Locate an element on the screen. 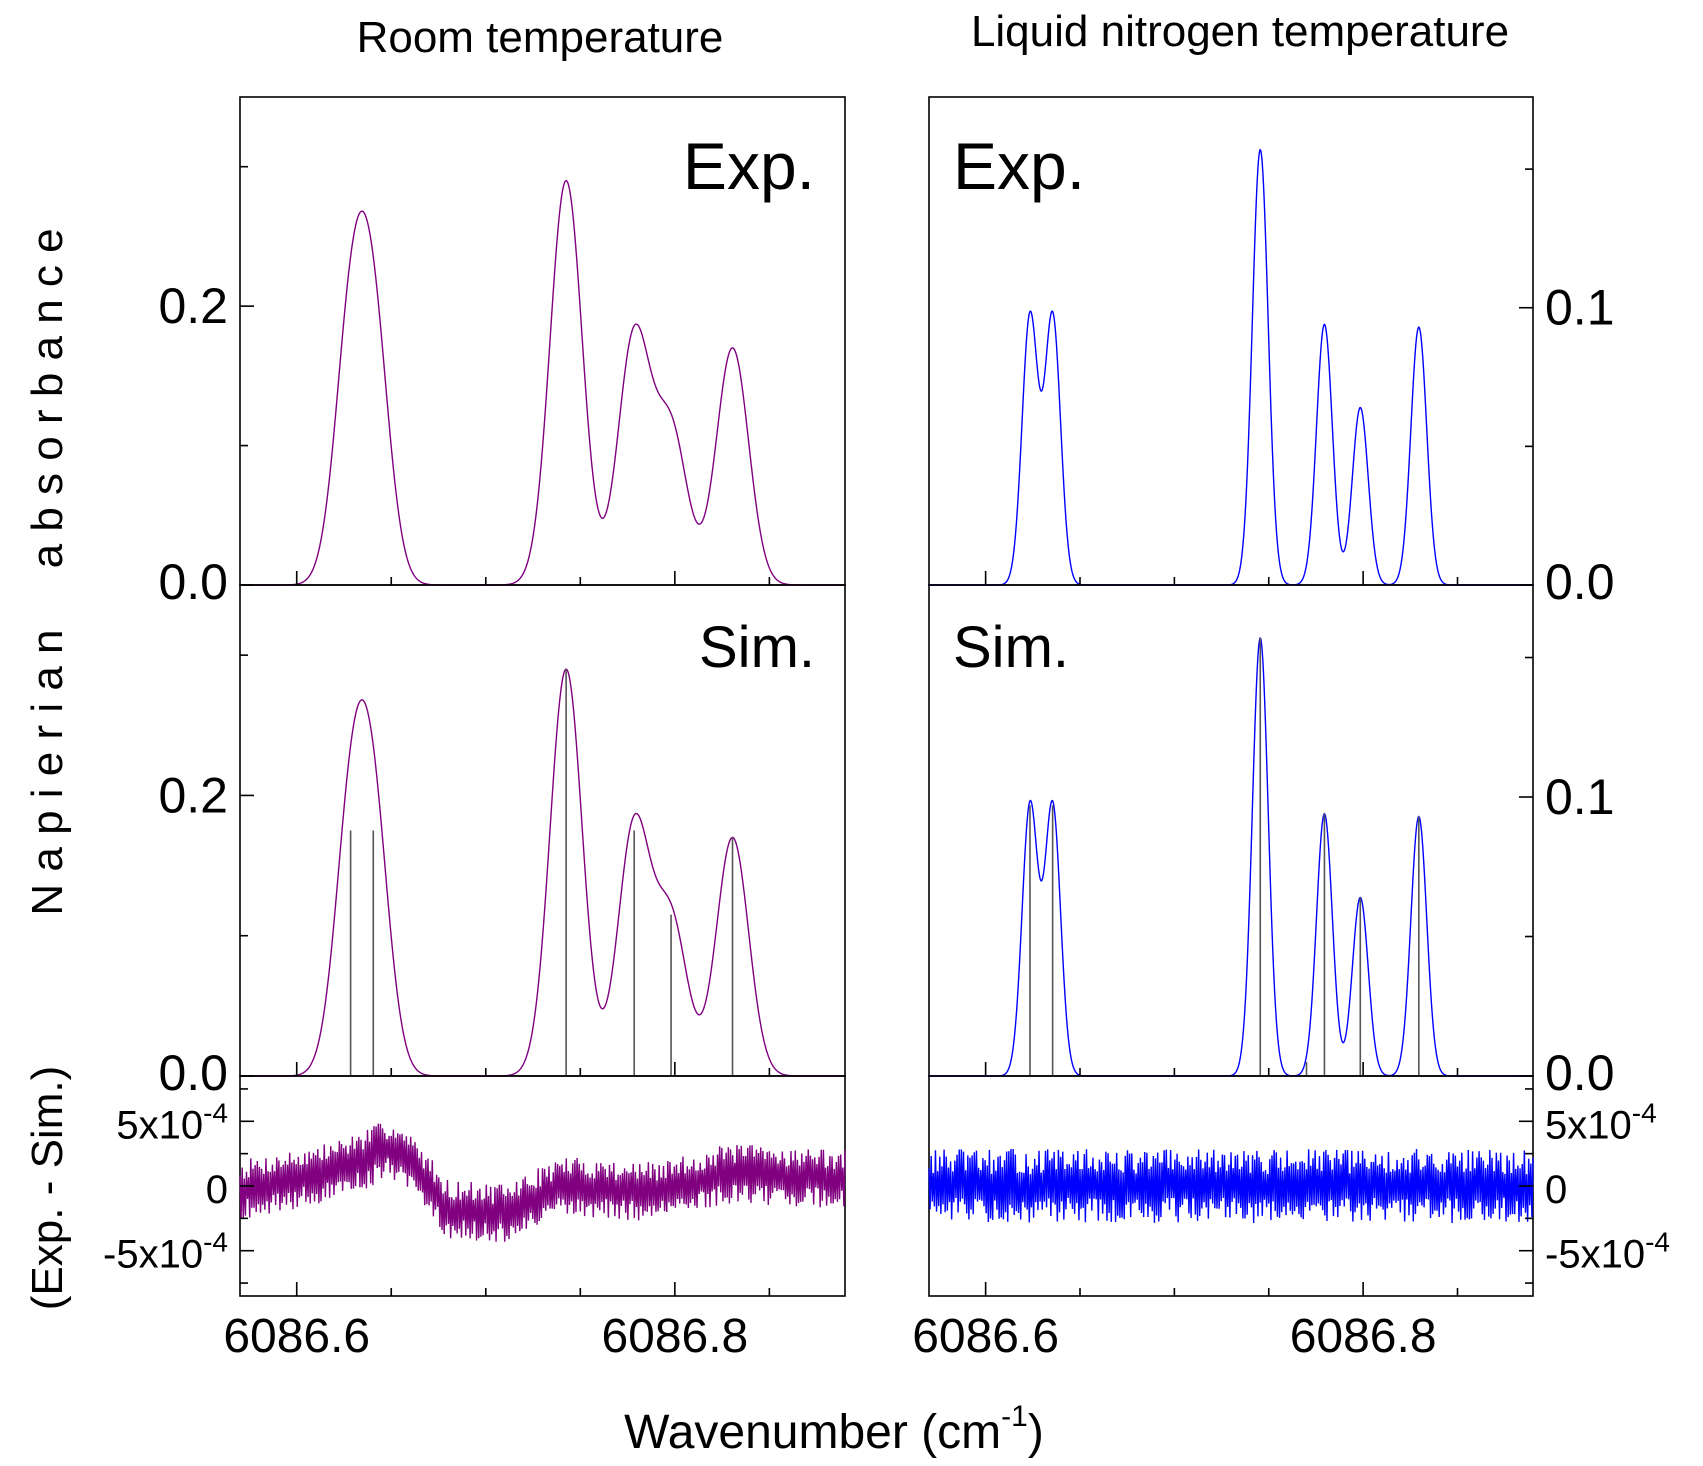 The height and width of the screenshot is (1466, 1703). panel-room-experimental: Exp. 0.0 0.2 is located at coordinates (502, 353).